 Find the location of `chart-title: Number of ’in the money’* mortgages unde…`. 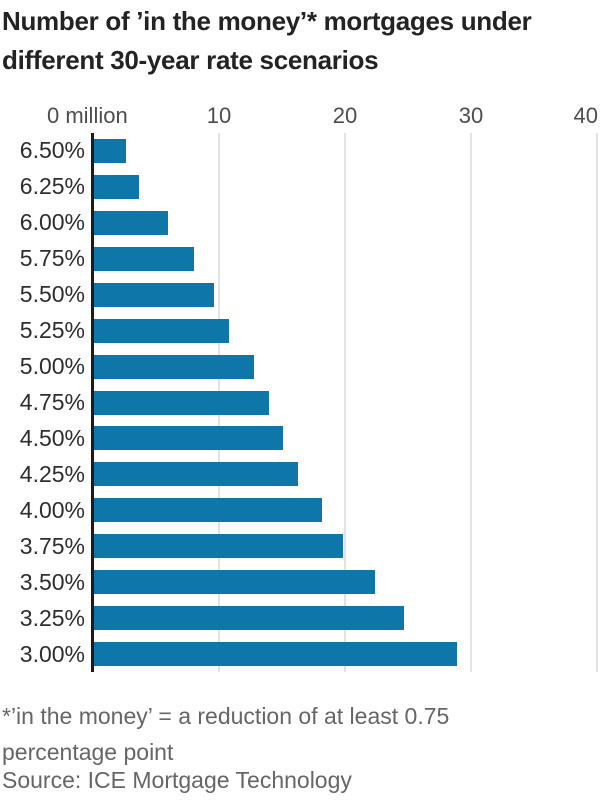

chart-title: Number of ’in the money’* mortgages unde… is located at coordinates (267, 41).